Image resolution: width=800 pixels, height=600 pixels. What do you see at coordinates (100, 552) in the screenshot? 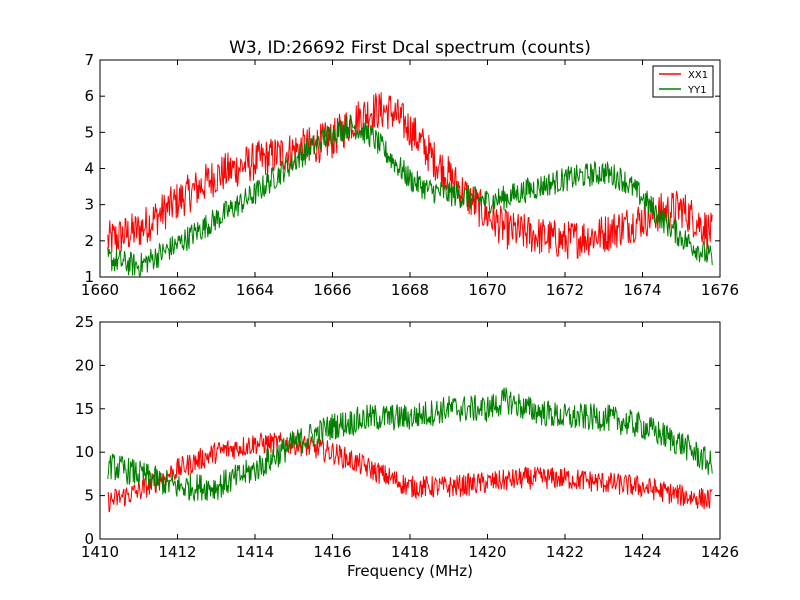
I see `bottom-x-tick-label: 1410` at bounding box center [100, 552].